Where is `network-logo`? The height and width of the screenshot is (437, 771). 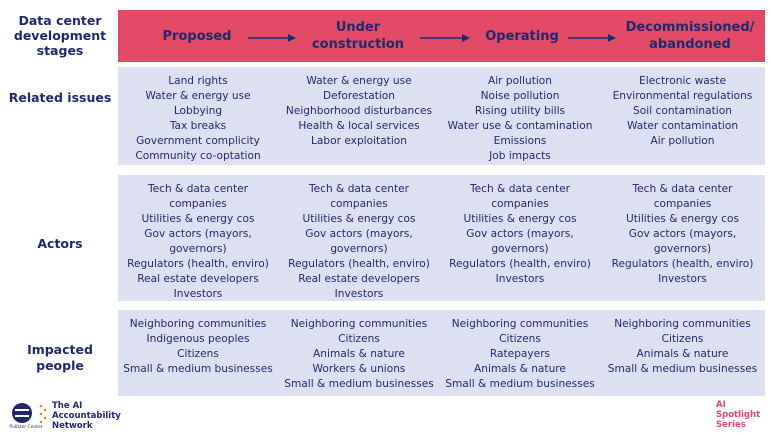 network-logo is located at coordinates (29, 413).